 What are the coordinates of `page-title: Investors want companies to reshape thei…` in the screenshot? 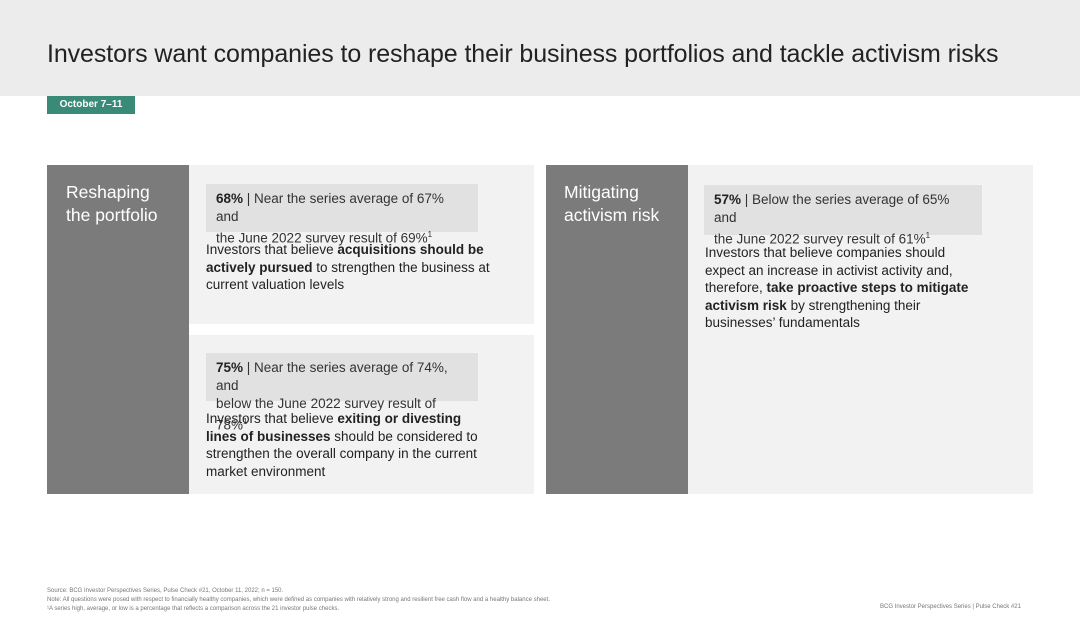 It's located at (523, 54).